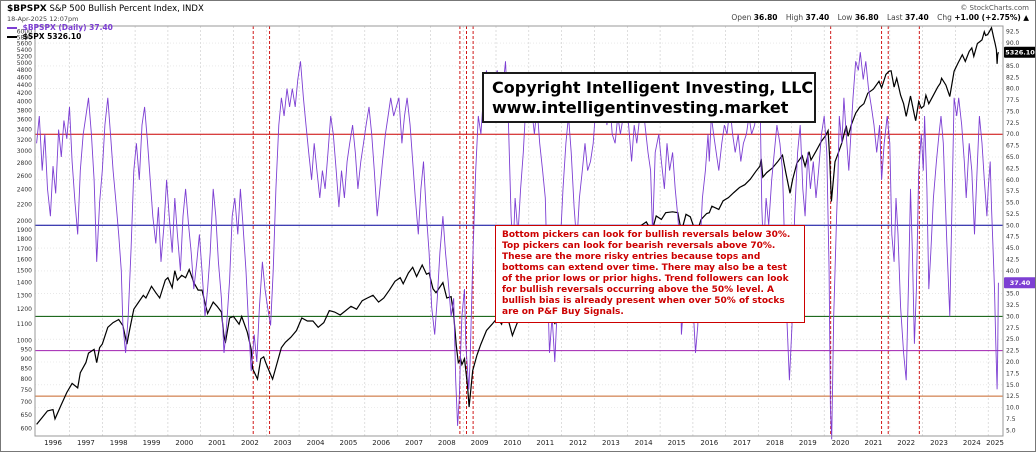 The image size is (1036, 452). Describe the element at coordinates (24, 341) in the screenshot. I see `svg-text: 1000` at that location.